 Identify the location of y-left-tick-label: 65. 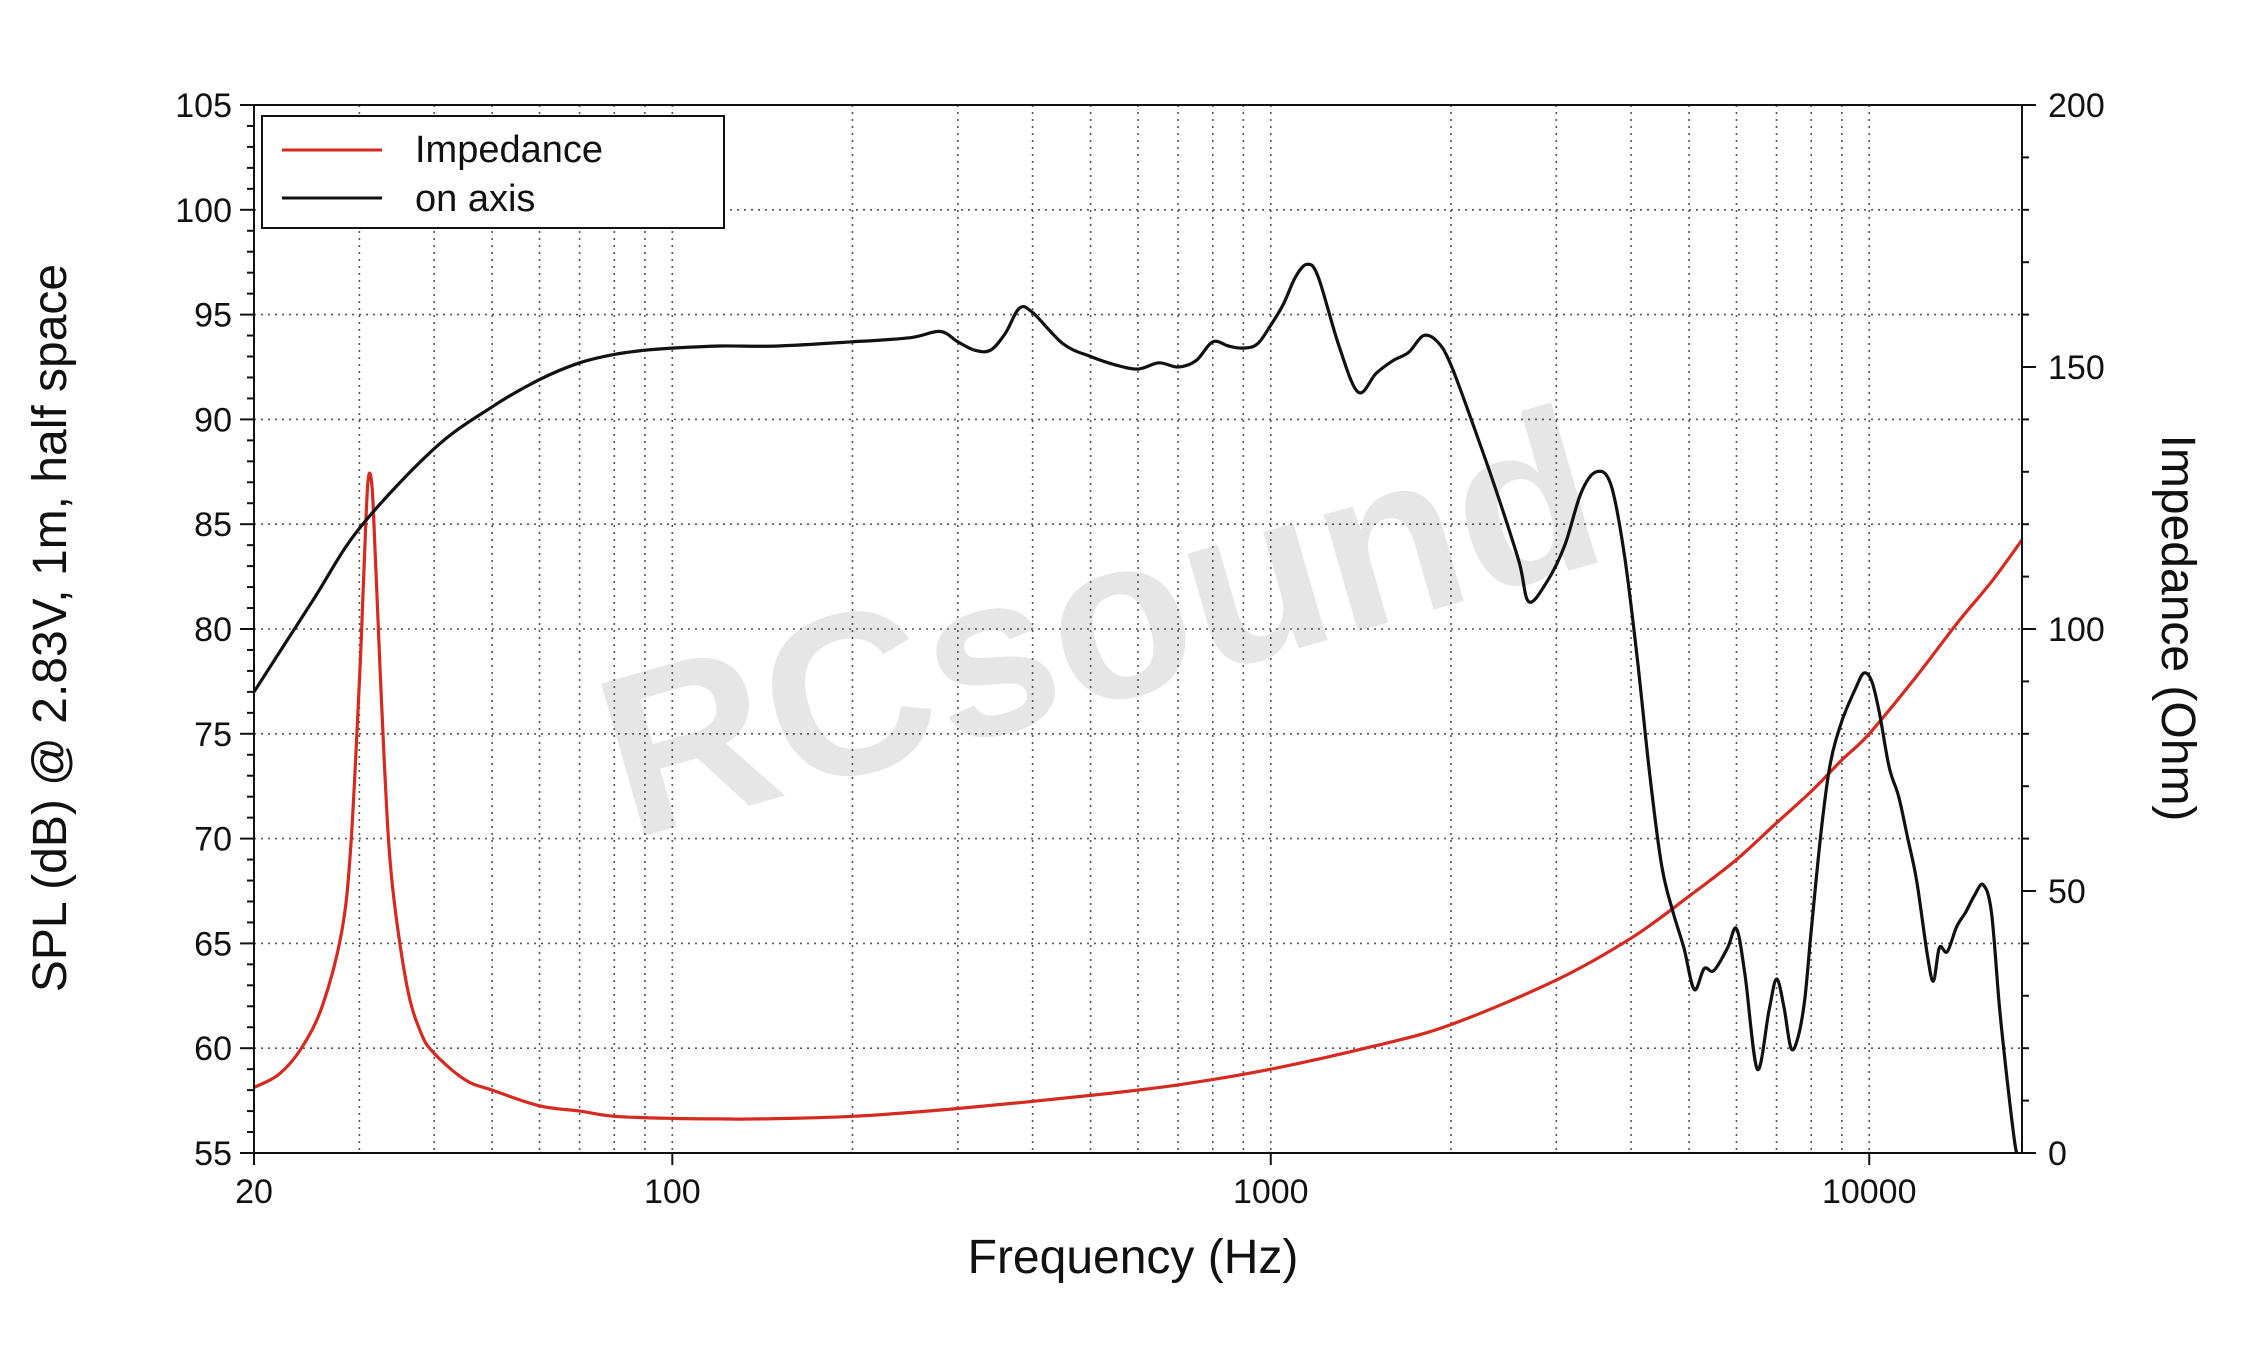
(213, 944).